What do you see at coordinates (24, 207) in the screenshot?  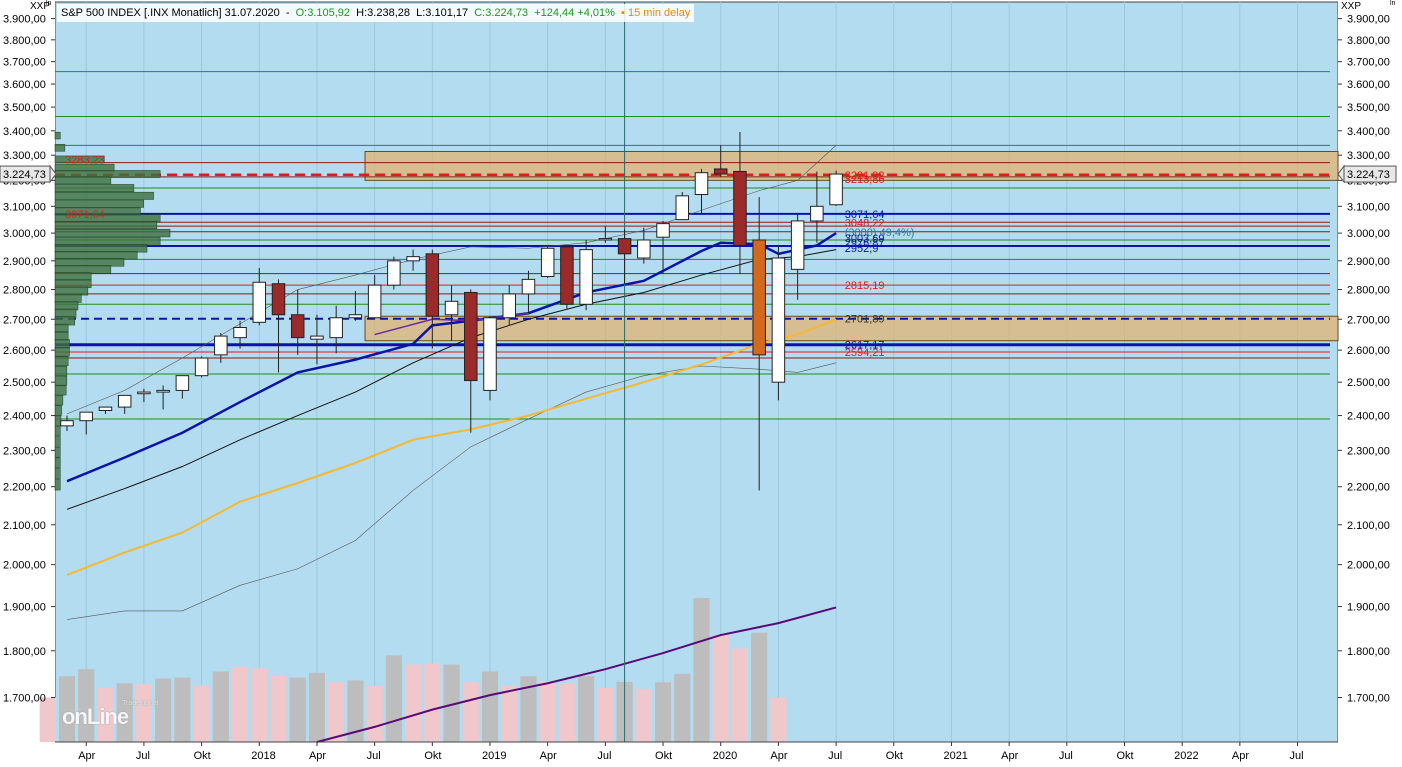 I see `y-tick-label-left: 3.100,00` at bounding box center [24, 207].